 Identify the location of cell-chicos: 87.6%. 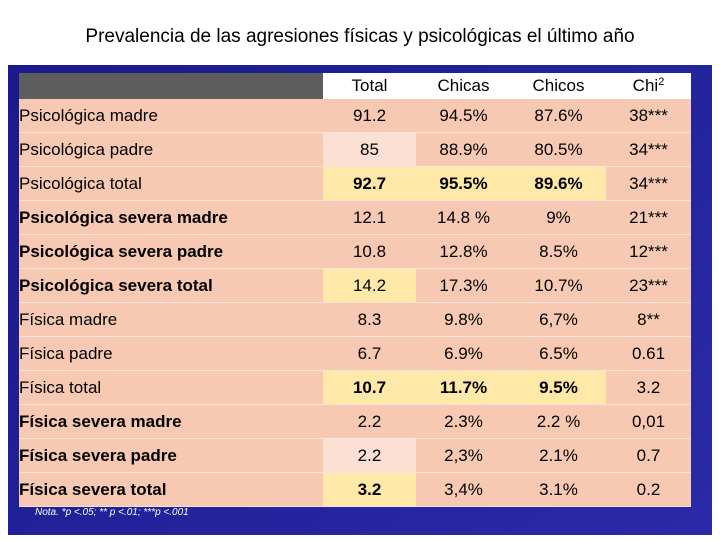
(558, 116).